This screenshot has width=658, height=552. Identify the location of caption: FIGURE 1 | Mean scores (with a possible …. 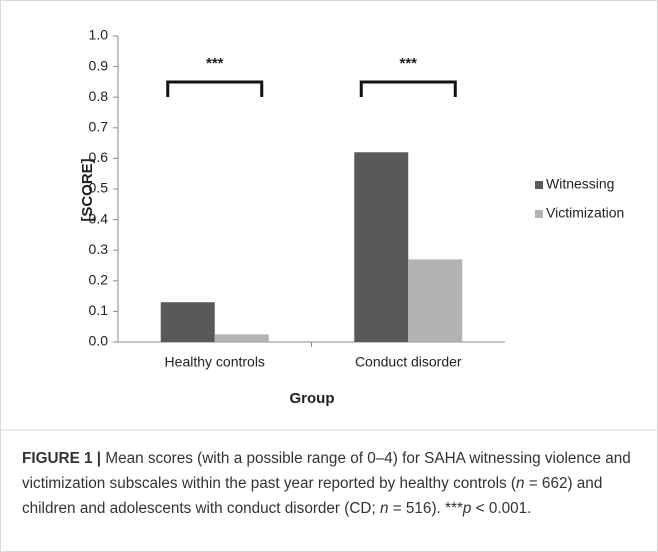
(332, 483).